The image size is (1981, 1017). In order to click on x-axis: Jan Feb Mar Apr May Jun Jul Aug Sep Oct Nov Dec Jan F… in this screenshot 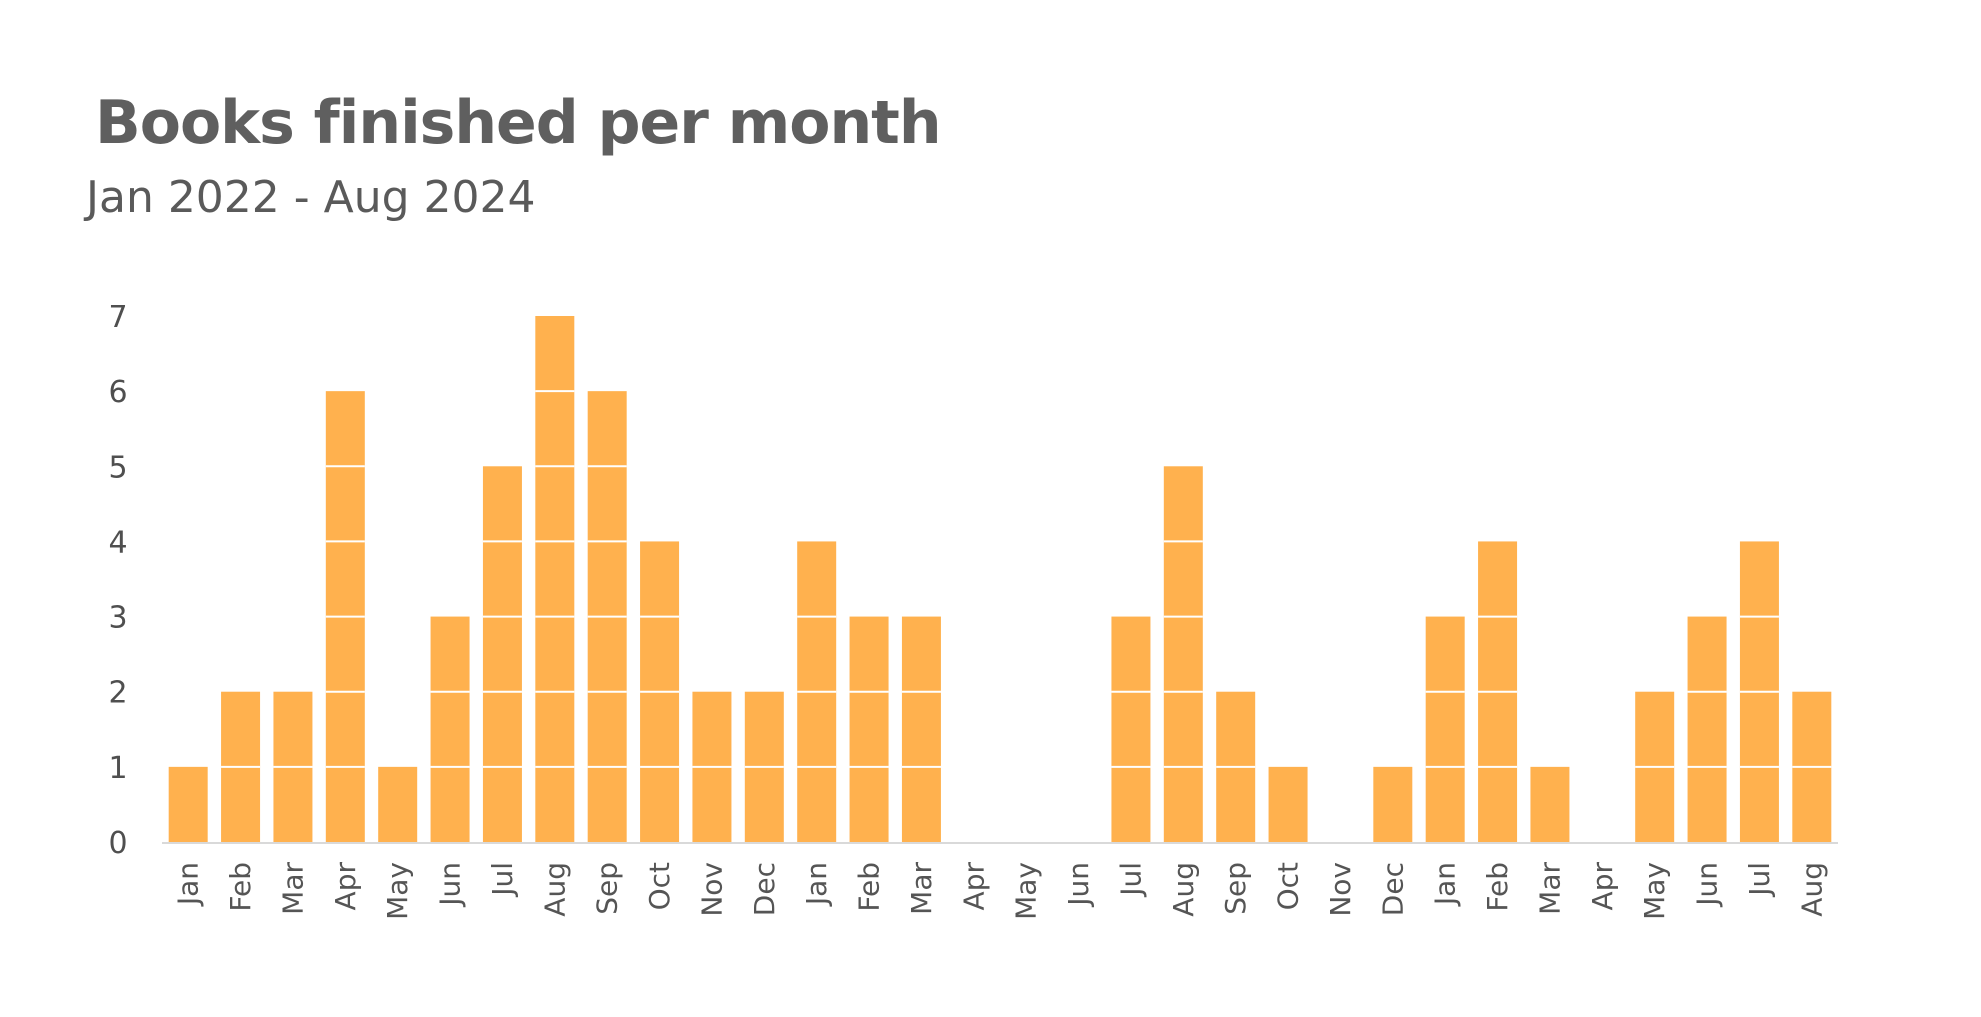, I will do `click(1000, 891)`.